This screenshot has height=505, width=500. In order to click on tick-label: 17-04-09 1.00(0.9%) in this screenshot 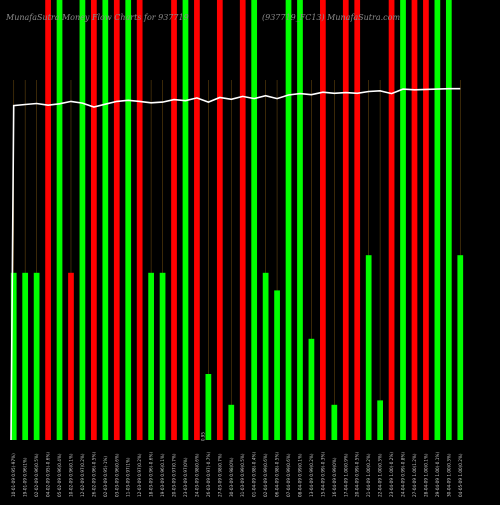, I will do `click(345, 475)`.